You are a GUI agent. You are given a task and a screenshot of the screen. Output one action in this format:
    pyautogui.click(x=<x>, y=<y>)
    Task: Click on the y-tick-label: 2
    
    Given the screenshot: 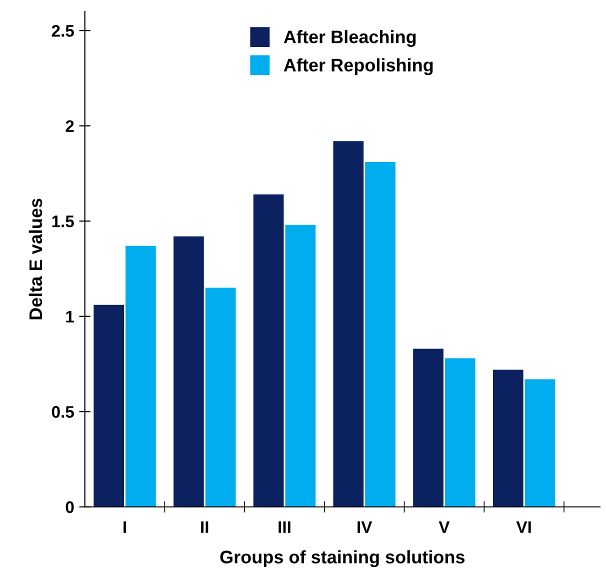 What is the action you would take?
    pyautogui.click(x=70, y=126)
    